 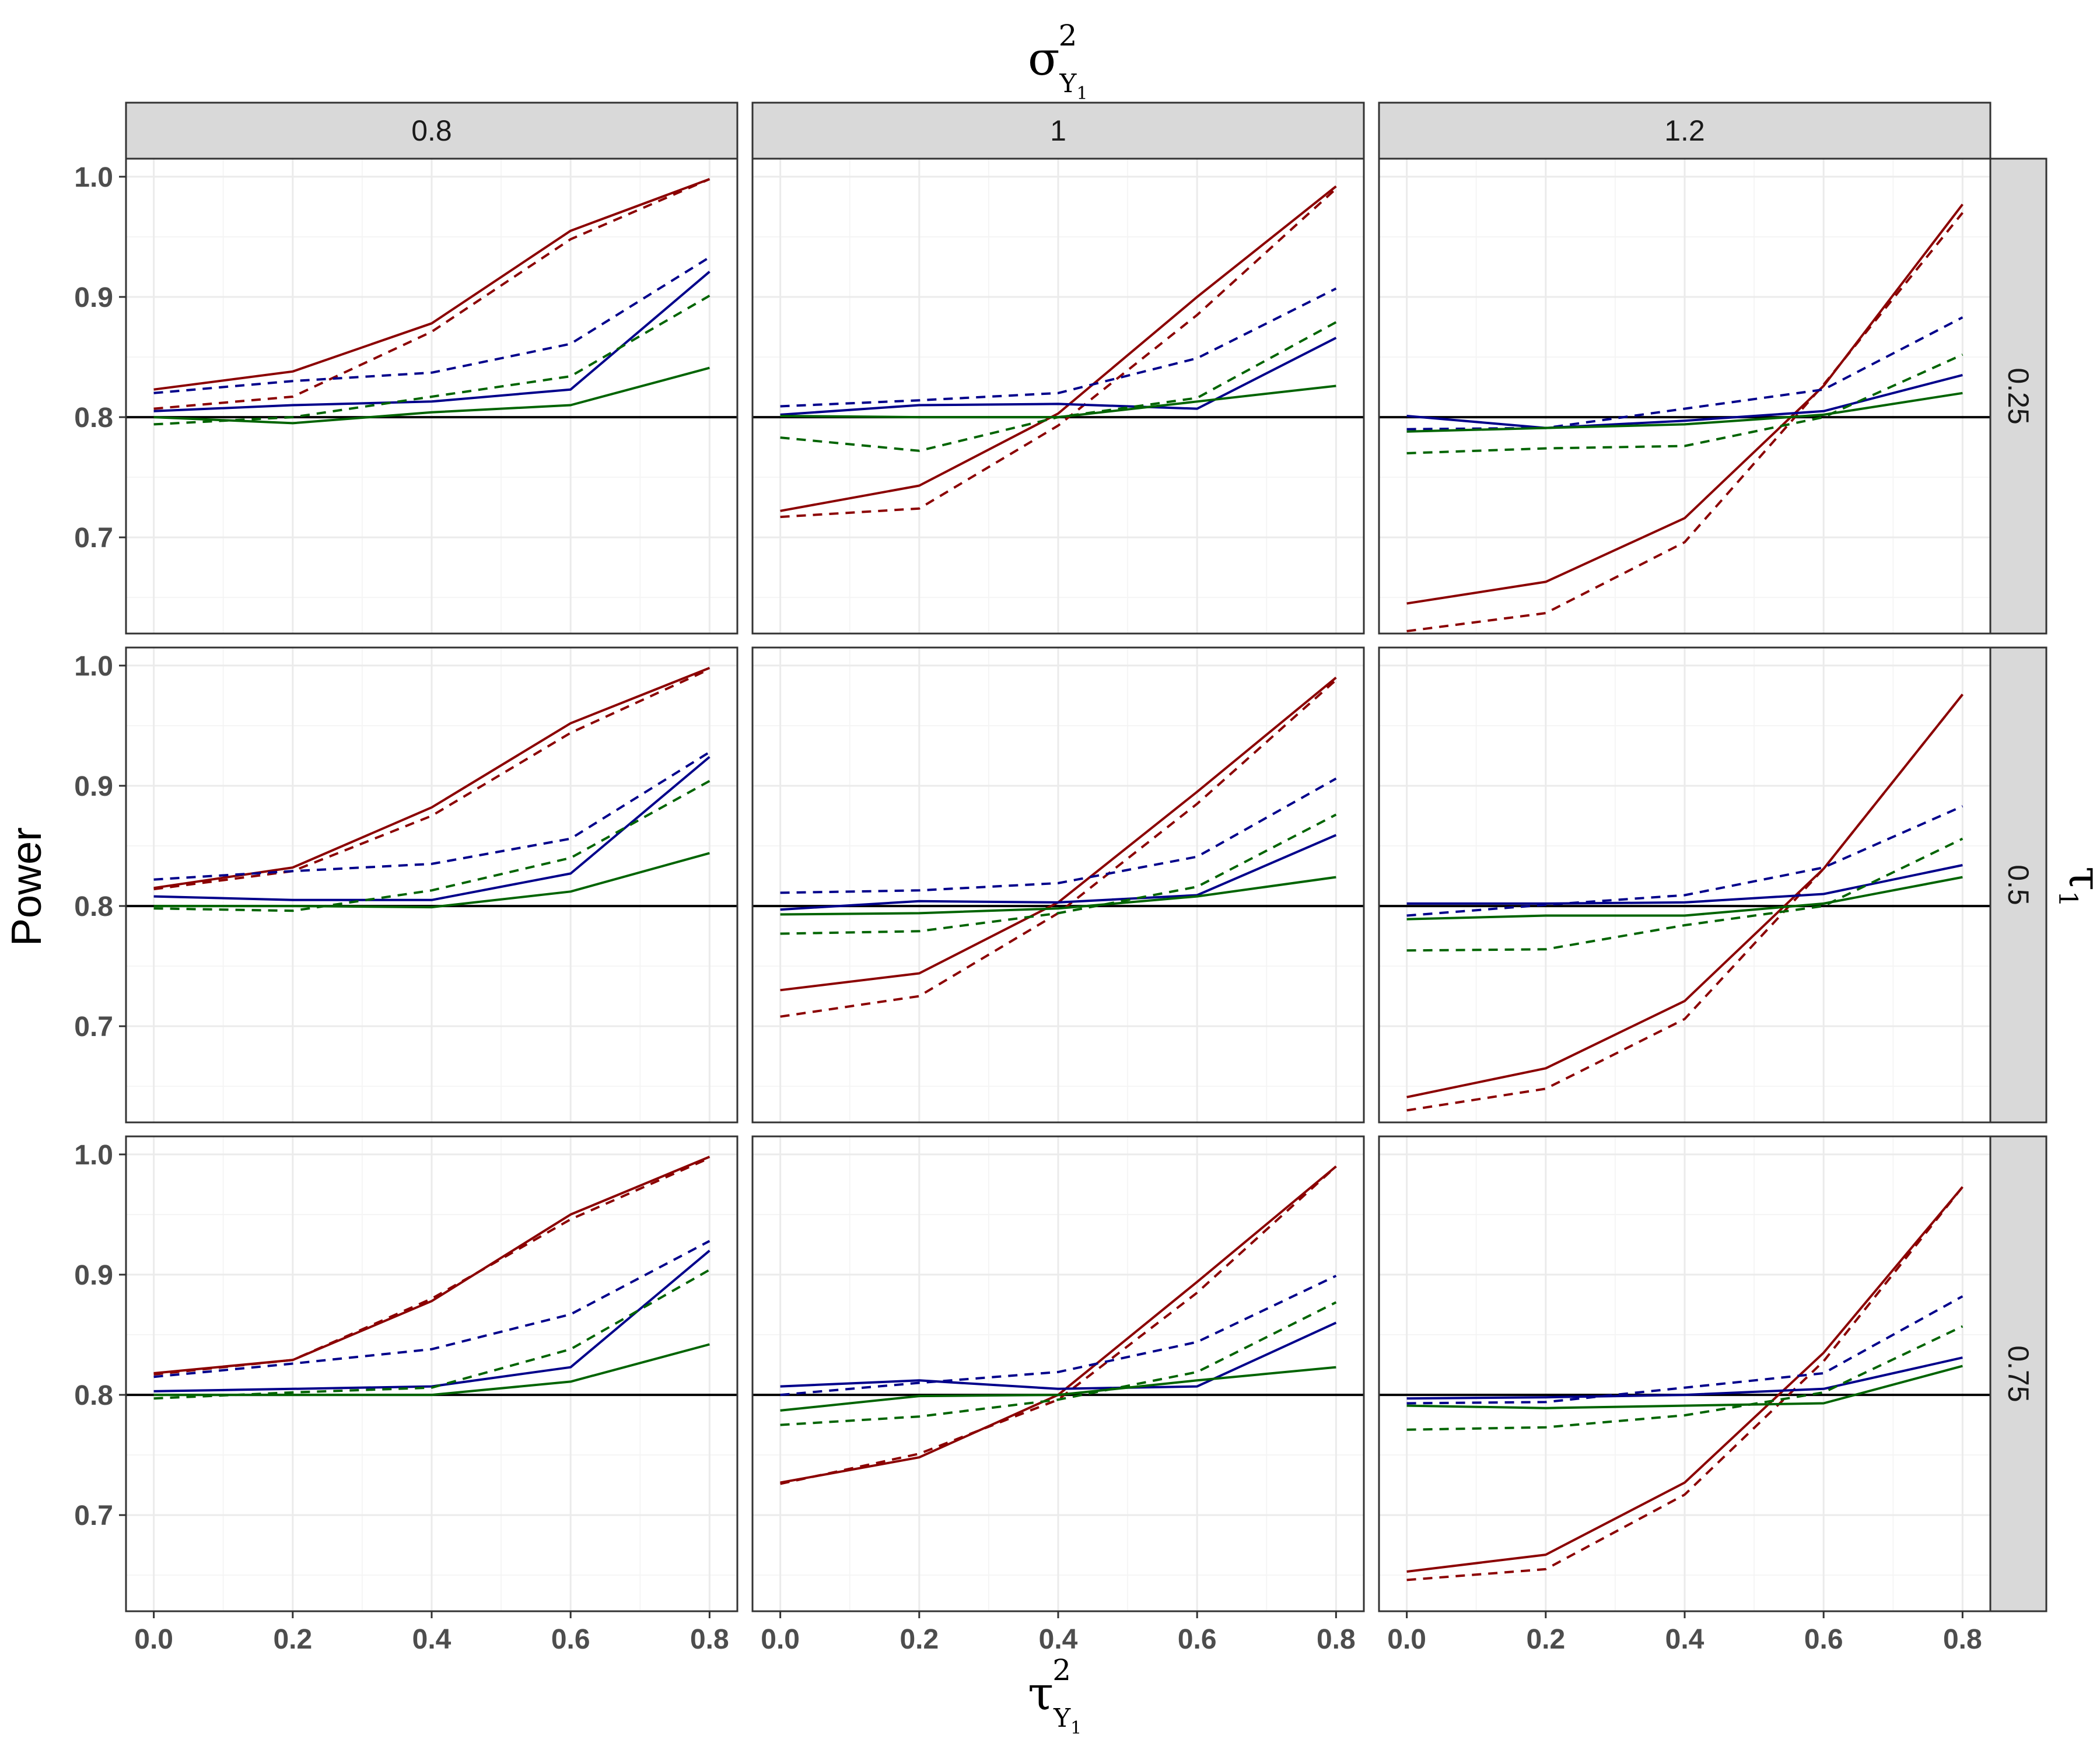 I want to click on x-axis-title-symbol: τ, so click(x=1041, y=1693).